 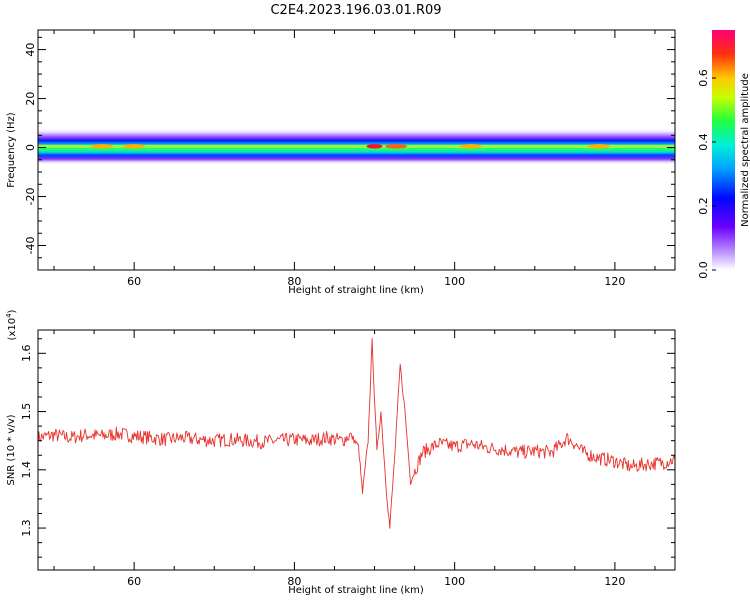 What do you see at coordinates (703, 142) in the screenshot?
I see `colorbar-tick-label: 0.4` at bounding box center [703, 142].